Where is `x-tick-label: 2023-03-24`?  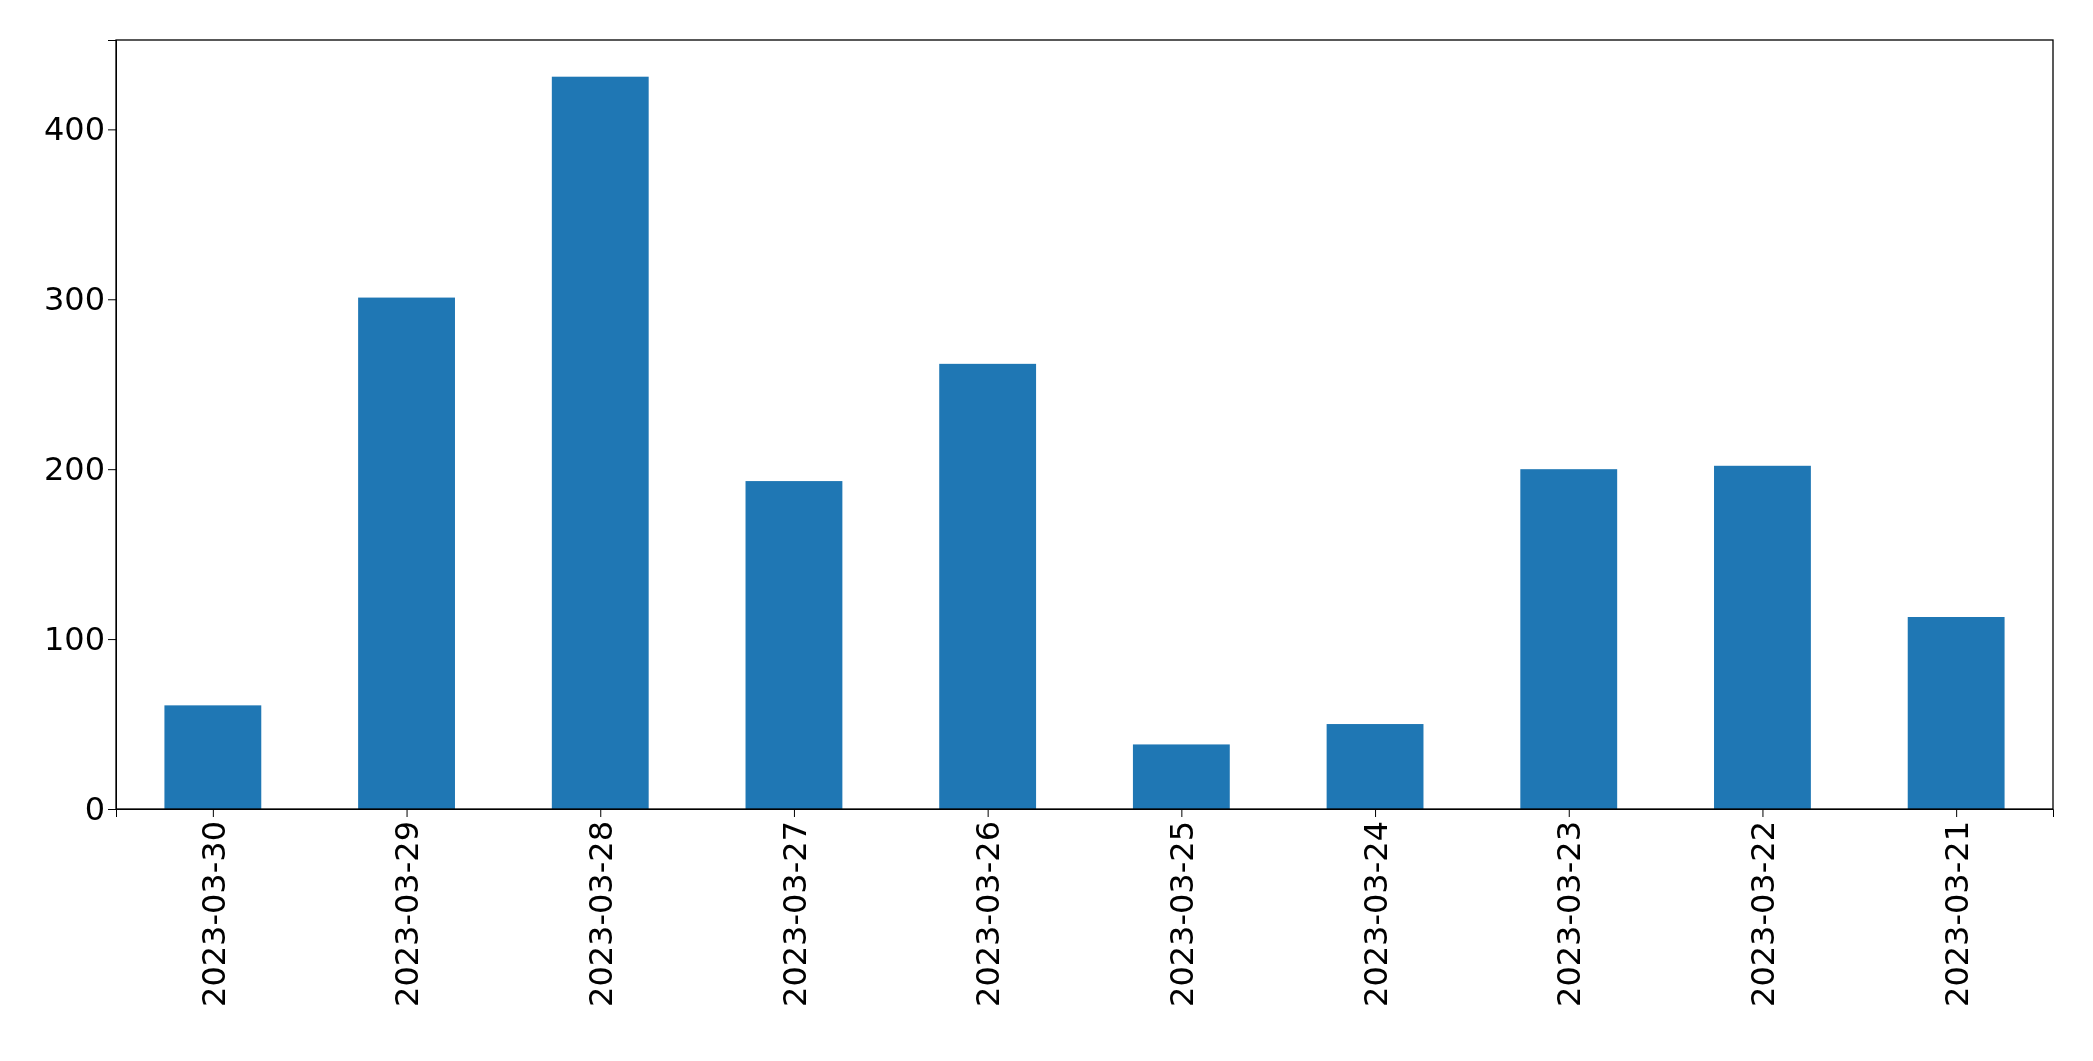
x-tick-label: 2023-03-24 is located at coordinates (1375, 914).